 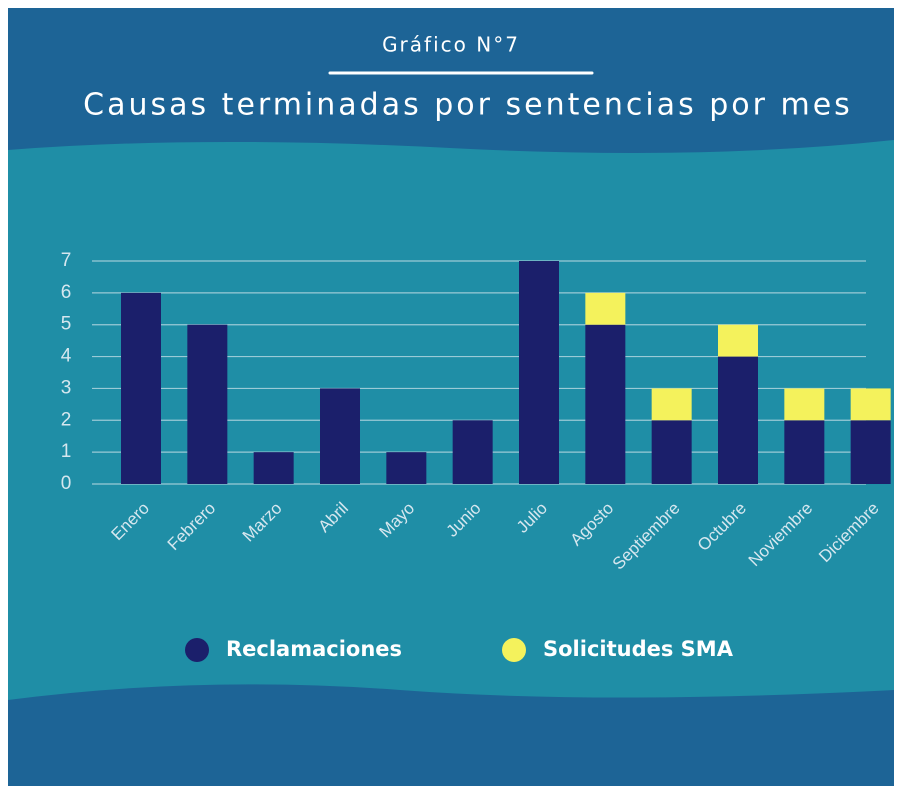 What do you see at coordinates (66, 260) in the screenshot?
I see `y-tick-label: 7` at bounding box center [66, 260].